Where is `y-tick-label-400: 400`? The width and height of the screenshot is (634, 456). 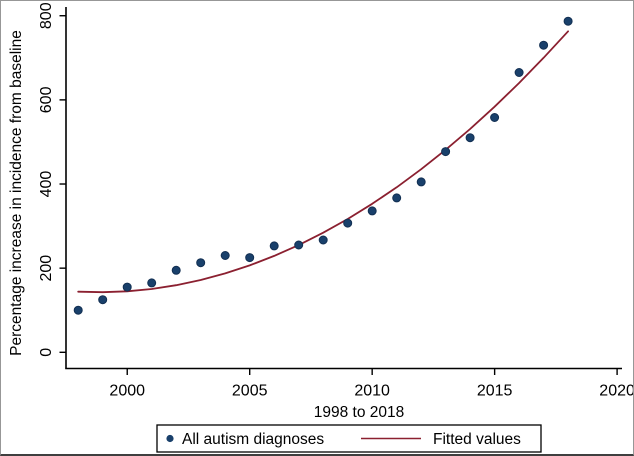
y-tick-label-400: 400 is located at coordinates (46, 184).